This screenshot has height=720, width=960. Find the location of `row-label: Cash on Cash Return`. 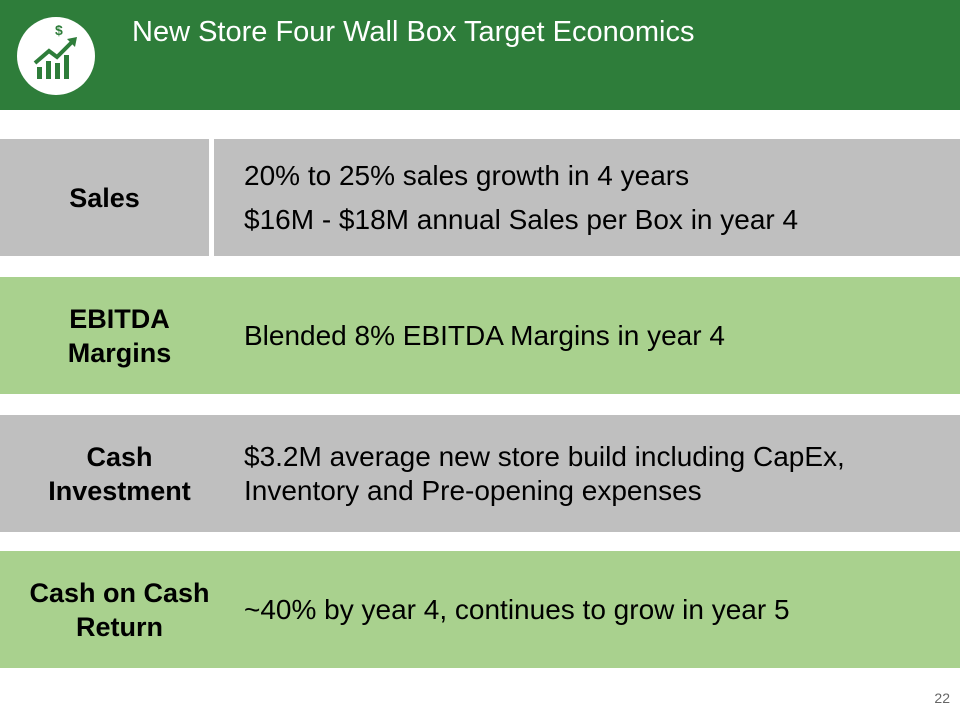

row-label: Cash on Cash Return is located at coordinates (119, 609).